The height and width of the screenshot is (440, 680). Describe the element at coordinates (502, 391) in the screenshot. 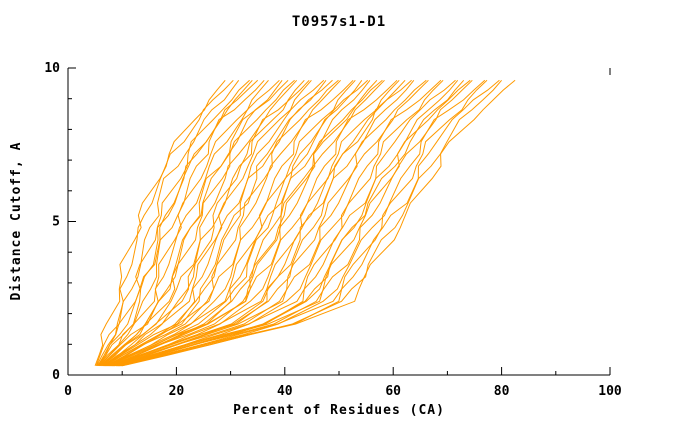

I see `x-tick-label: 80` at that location.